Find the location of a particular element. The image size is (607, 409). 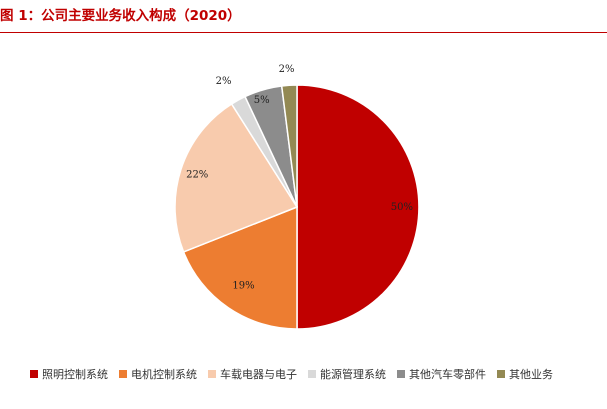

chart-legend: 照明控制系统 电机控制系统 车载电器与电子 能源管理系统 其他汽车零部件 其他业务 is located at coordinates (297, 374).